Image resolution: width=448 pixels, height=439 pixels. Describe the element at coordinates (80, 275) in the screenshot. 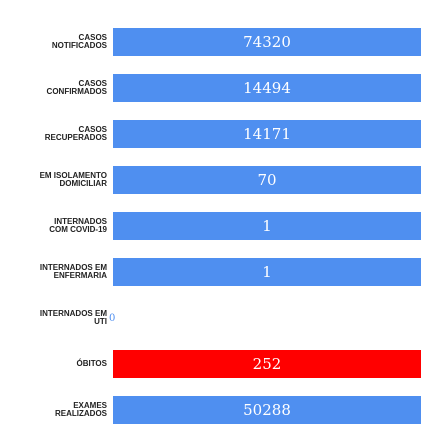

I see `category-label-line: ENFERMARIA` at that location.